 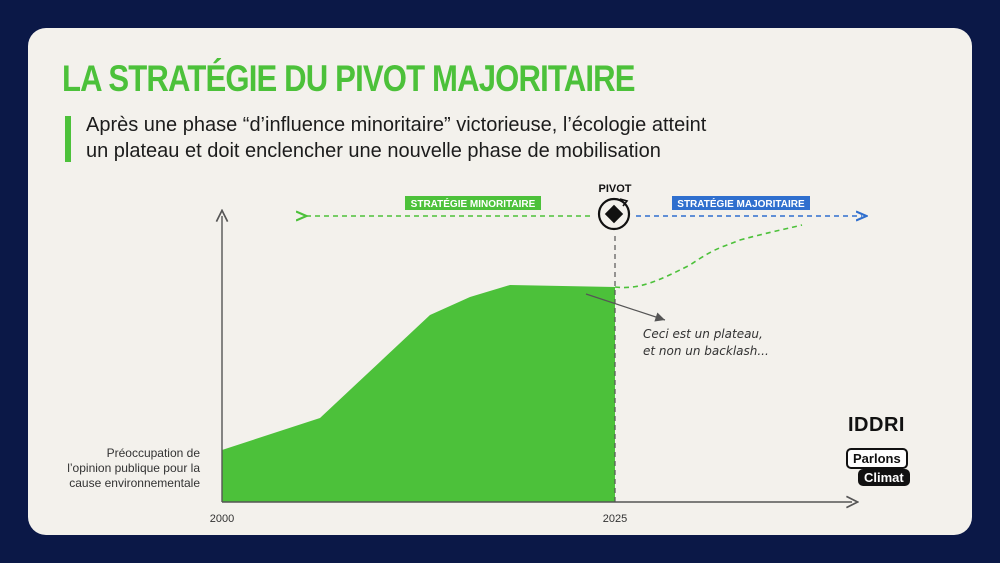 I want to click on annotation-arrow, so click(x=625, y=307).